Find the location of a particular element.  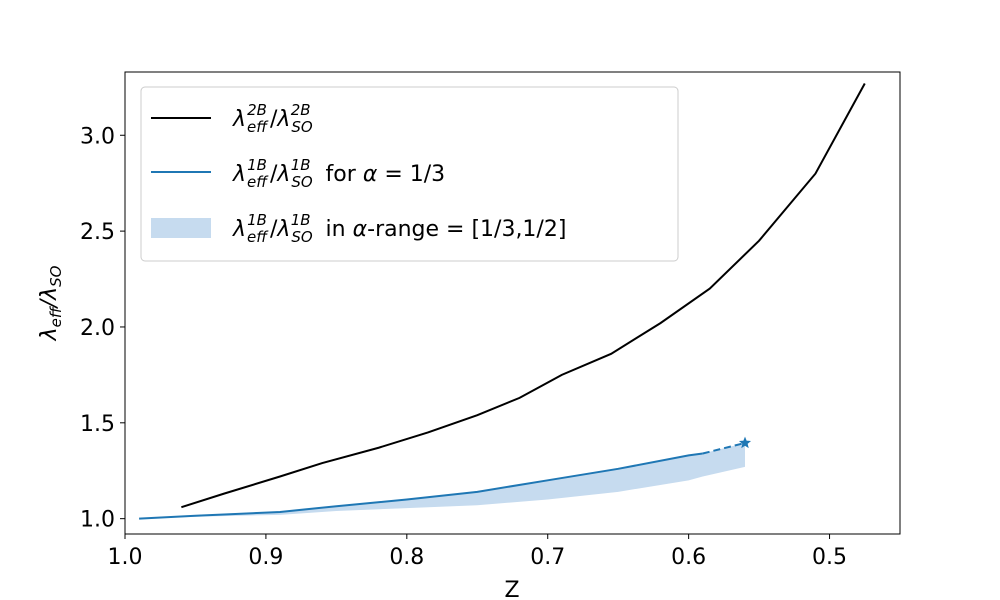

legend-label-2b: λeff2B/λSO2B is located at coordinates (272, 118).